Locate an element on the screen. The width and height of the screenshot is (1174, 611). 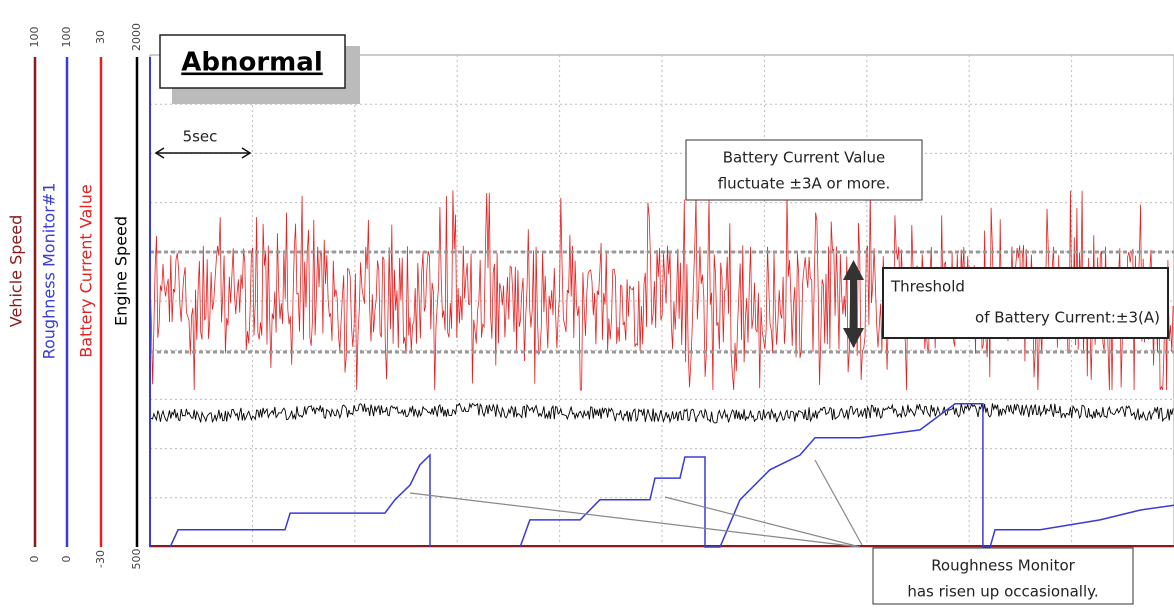
axis-title: Battery Current Value is located at coordinates (86, 270).